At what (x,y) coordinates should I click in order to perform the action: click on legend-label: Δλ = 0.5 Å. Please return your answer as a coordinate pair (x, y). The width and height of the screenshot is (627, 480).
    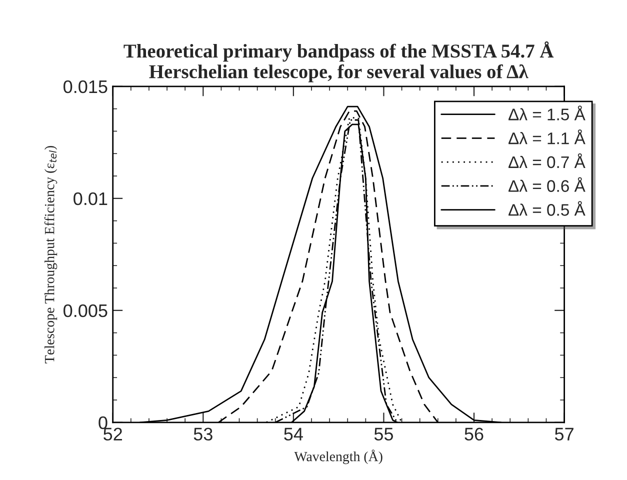
    Looking at the image, I should click on (547, 208).